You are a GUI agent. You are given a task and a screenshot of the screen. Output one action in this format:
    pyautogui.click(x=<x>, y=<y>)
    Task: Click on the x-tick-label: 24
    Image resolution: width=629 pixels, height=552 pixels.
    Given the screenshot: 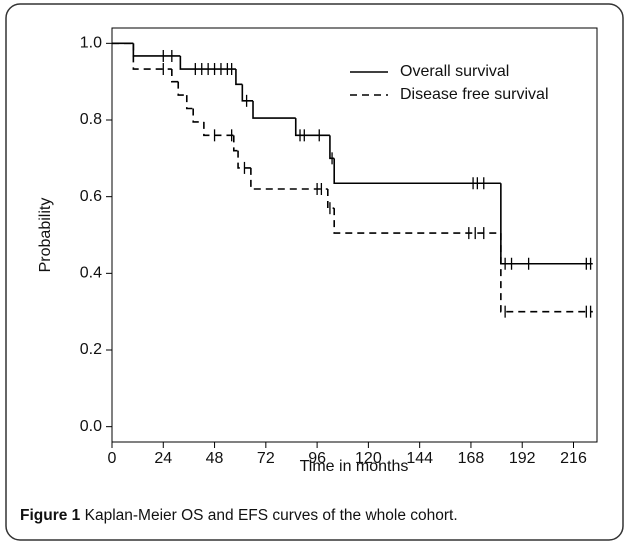 What is the action you would take?
    pyautogui.click(x=163, y=458)
    